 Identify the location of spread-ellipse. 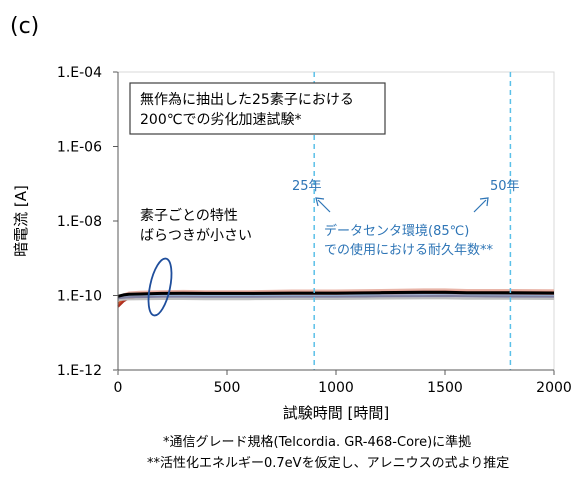
(160, 287).